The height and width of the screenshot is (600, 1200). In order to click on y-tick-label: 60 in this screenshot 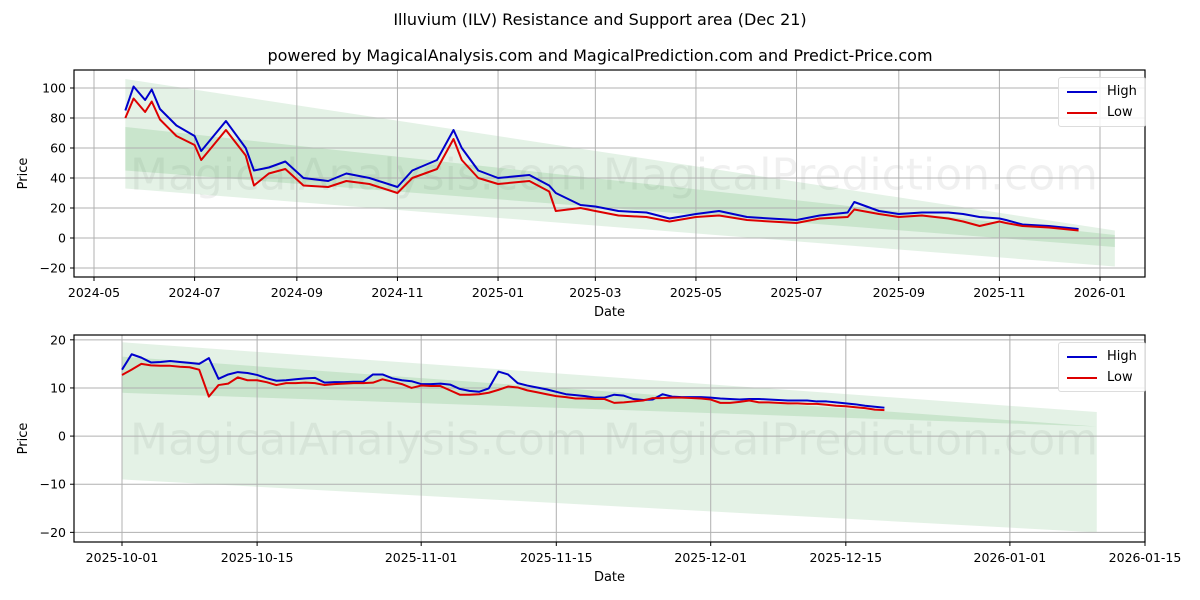, I will do `click(58, 148)`.